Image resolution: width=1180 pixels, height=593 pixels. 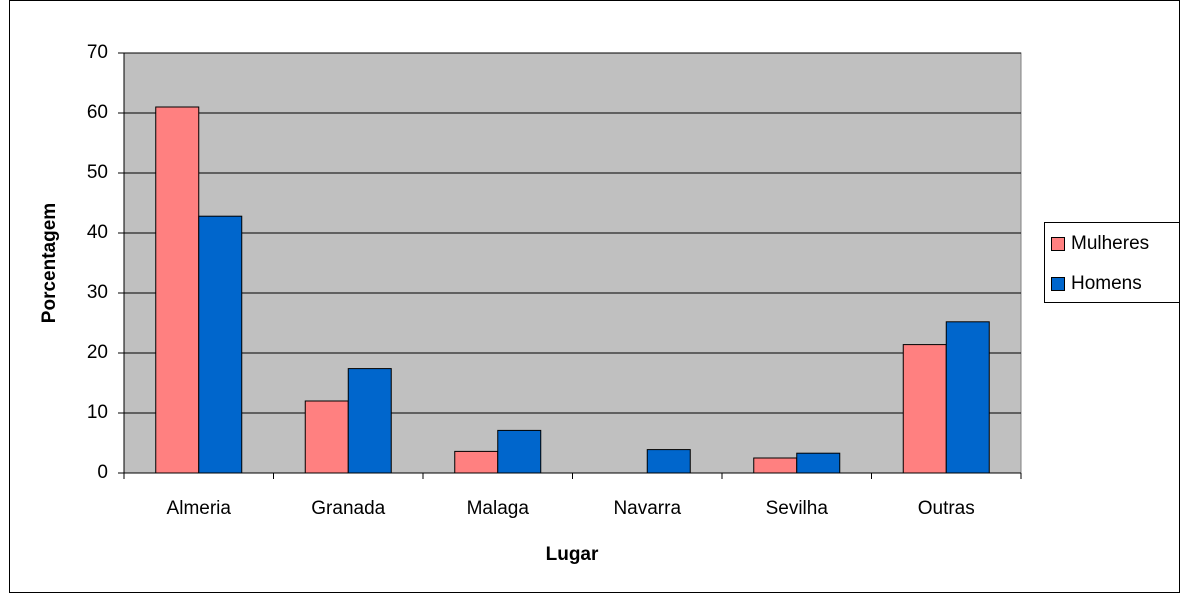 I want to click on x-tick-label: Sevilha, so click(x=797, y=508).